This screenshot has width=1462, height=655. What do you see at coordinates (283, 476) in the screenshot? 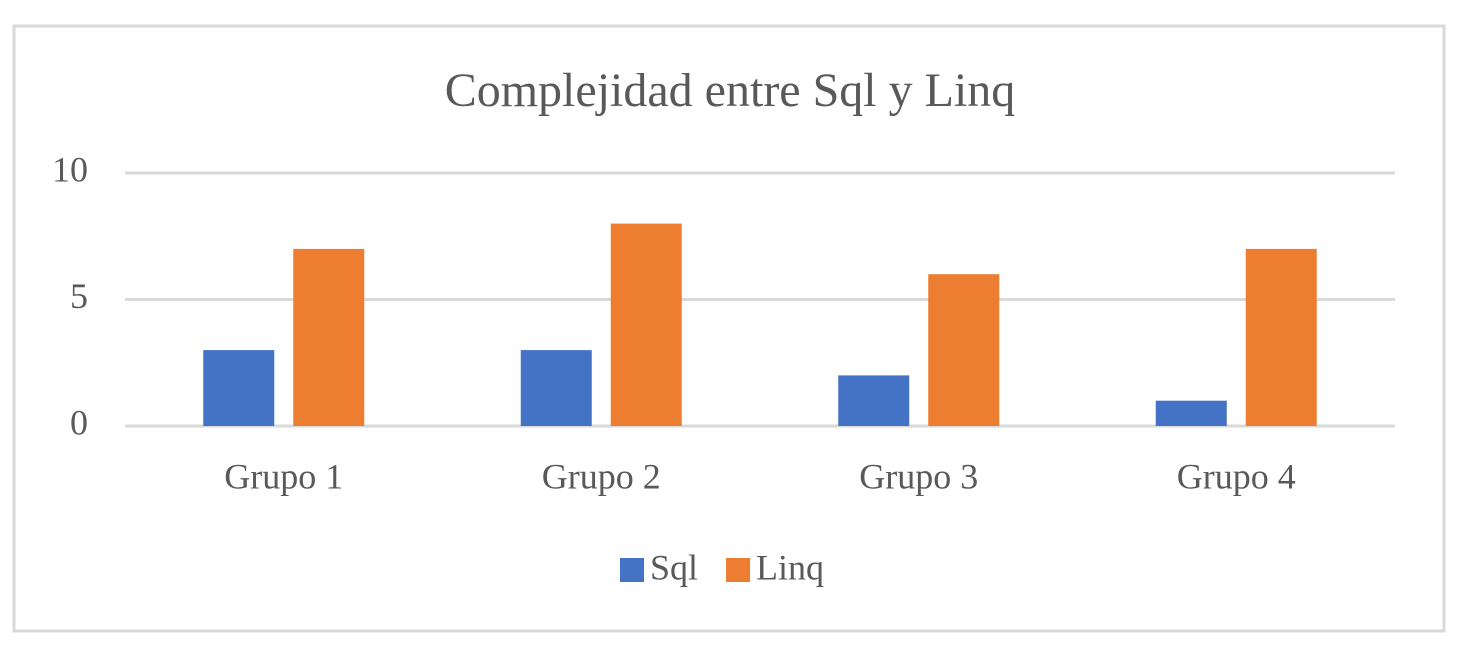
I see `x-tick-label: Grupo 1` at bounding box center [283, 476].